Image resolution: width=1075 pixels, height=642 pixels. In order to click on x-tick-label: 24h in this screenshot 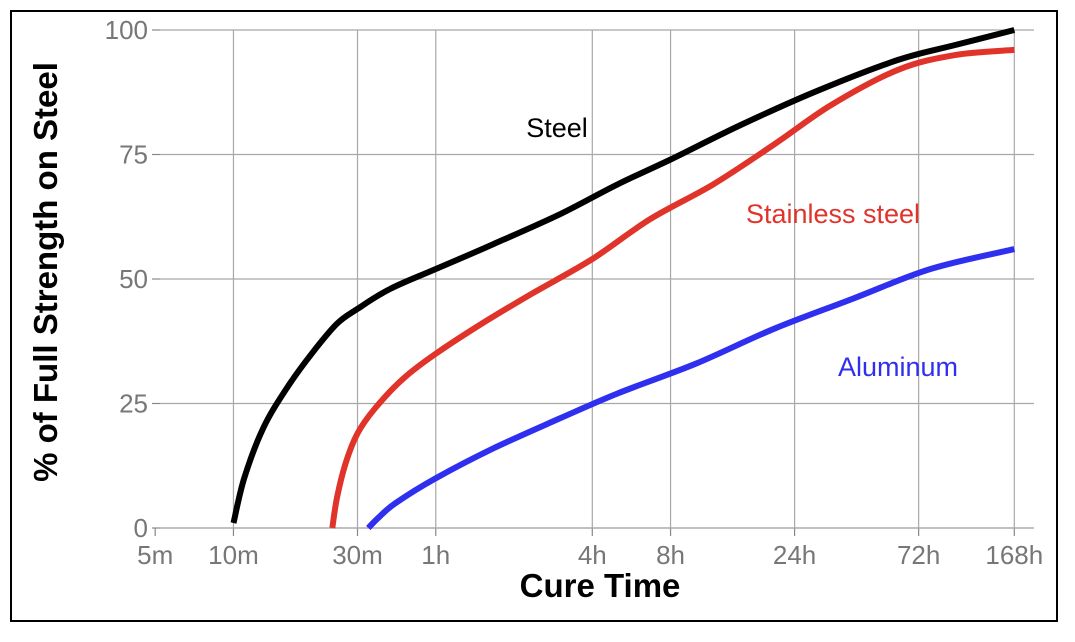, I will do `click(794, 555)`.